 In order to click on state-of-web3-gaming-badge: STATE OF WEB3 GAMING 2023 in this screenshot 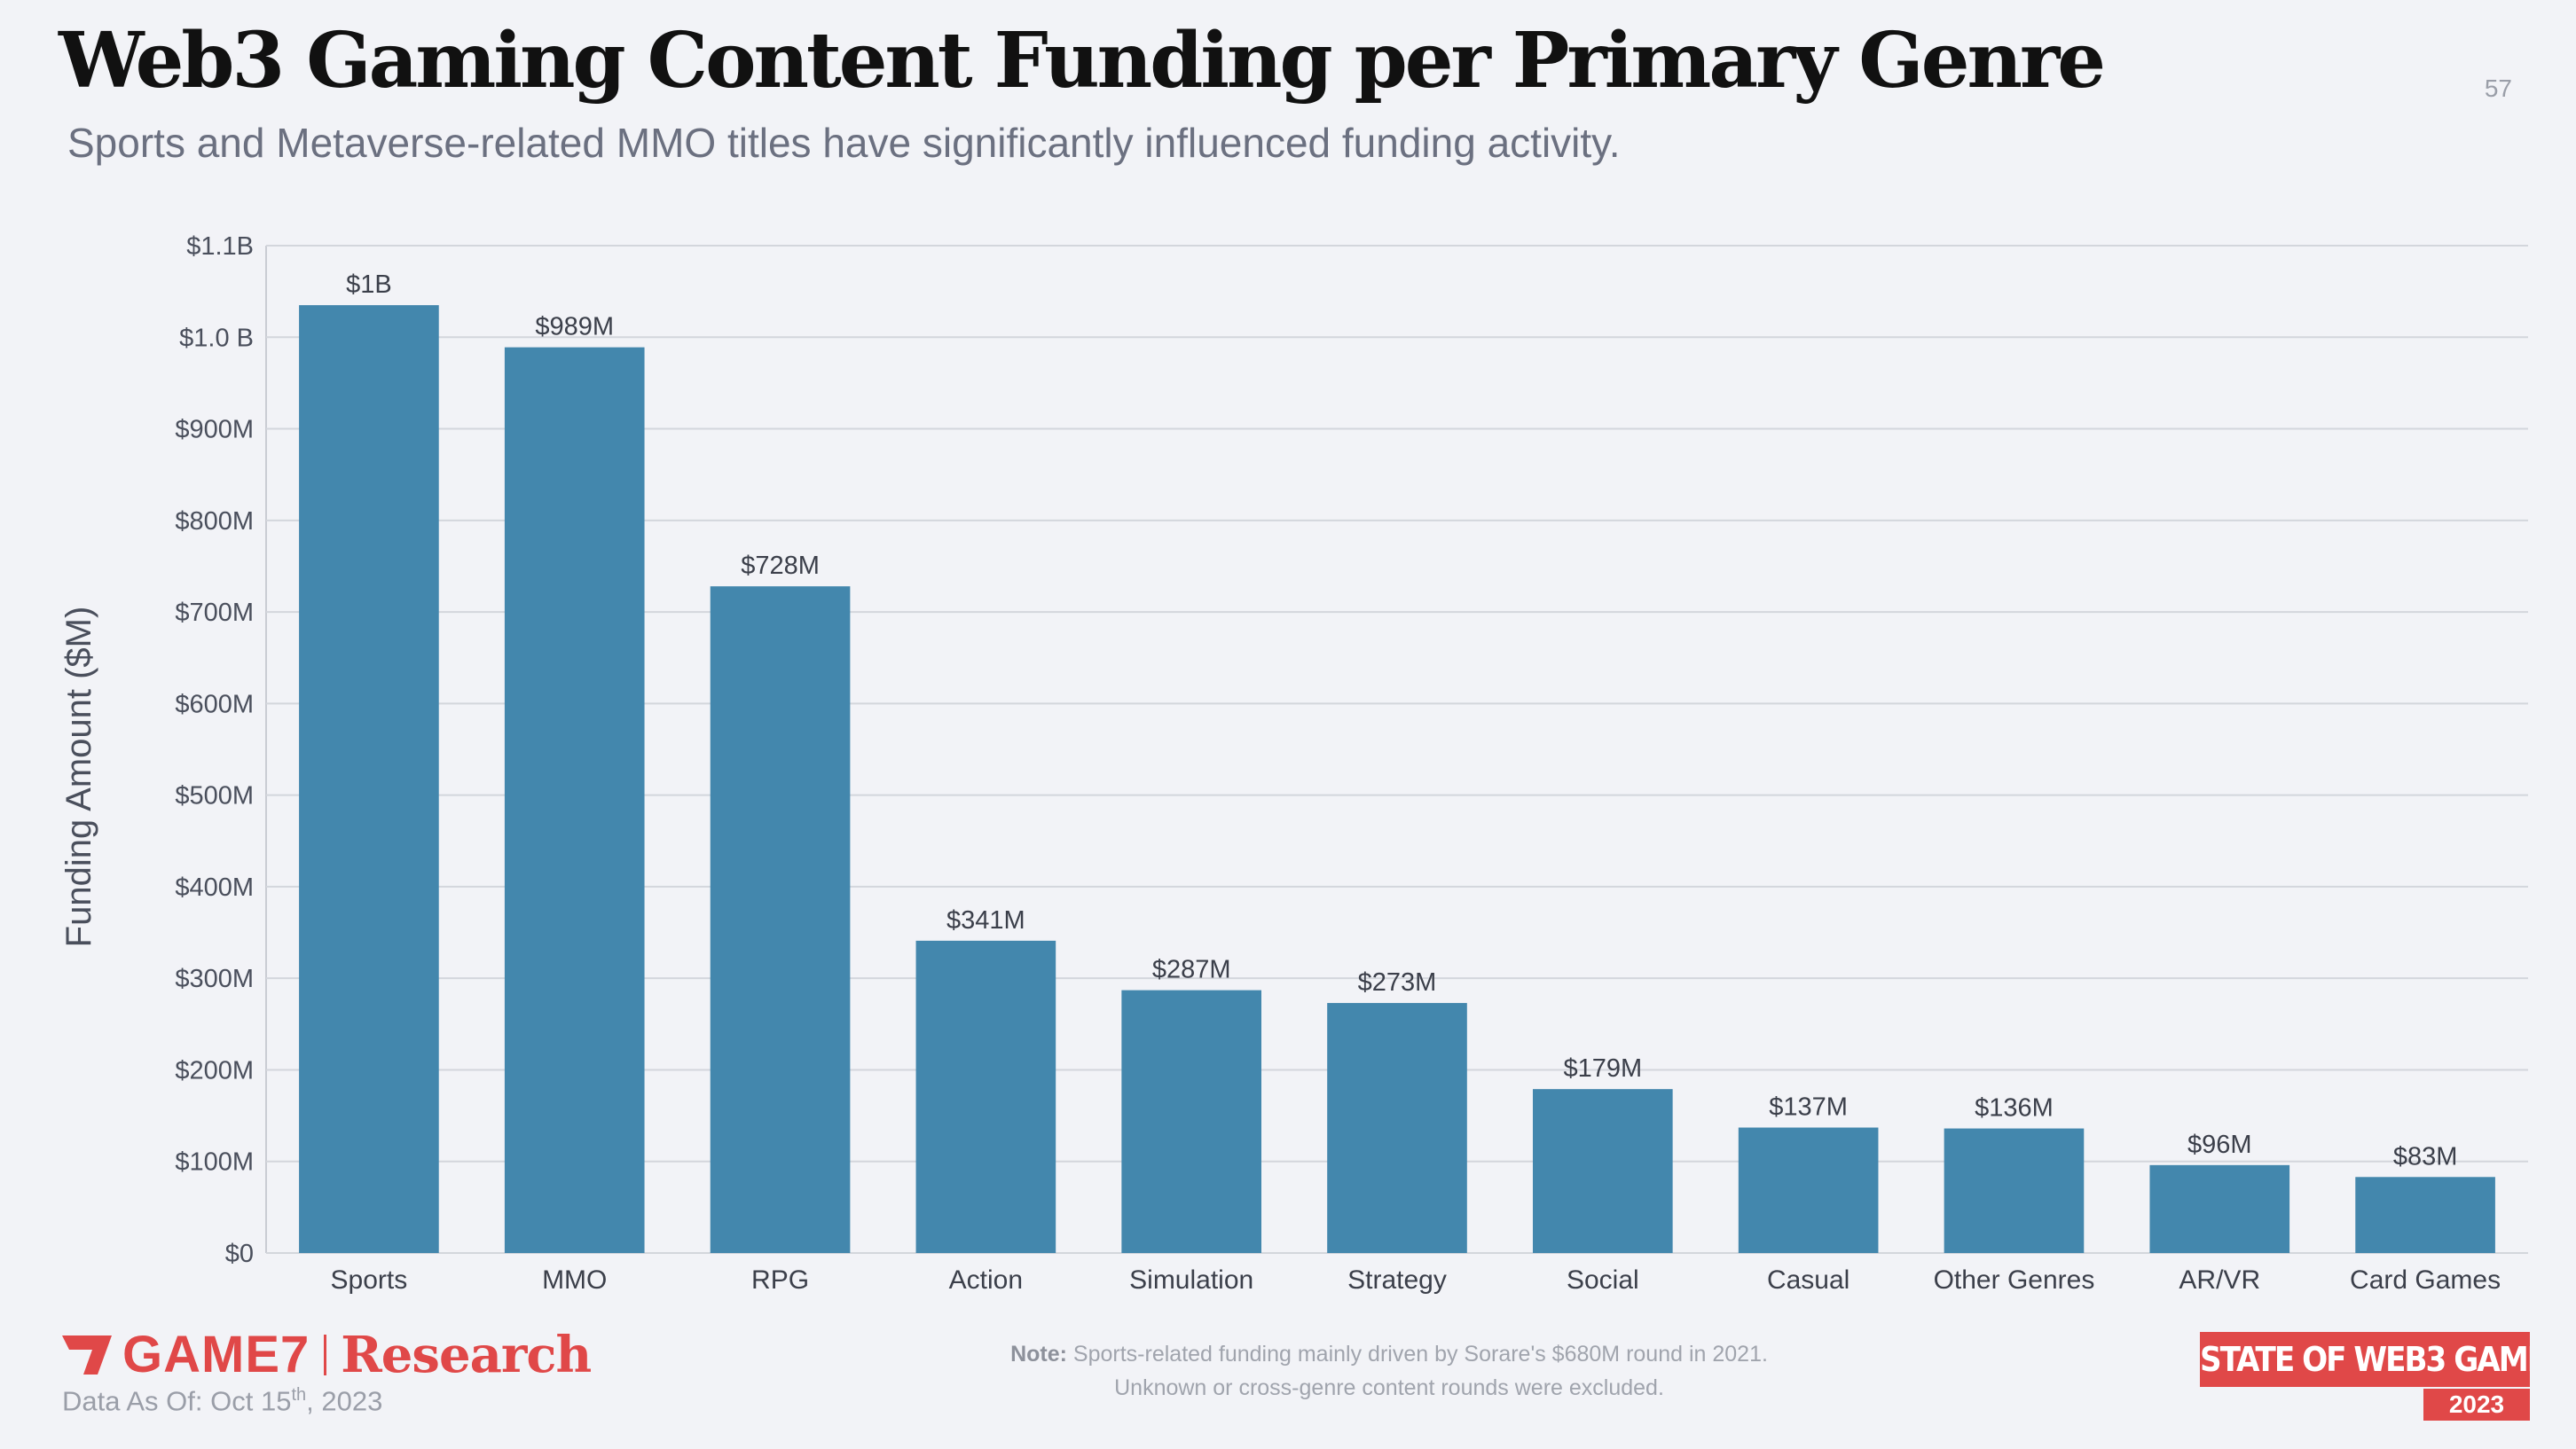, I will do `click(2365, 1376)`.